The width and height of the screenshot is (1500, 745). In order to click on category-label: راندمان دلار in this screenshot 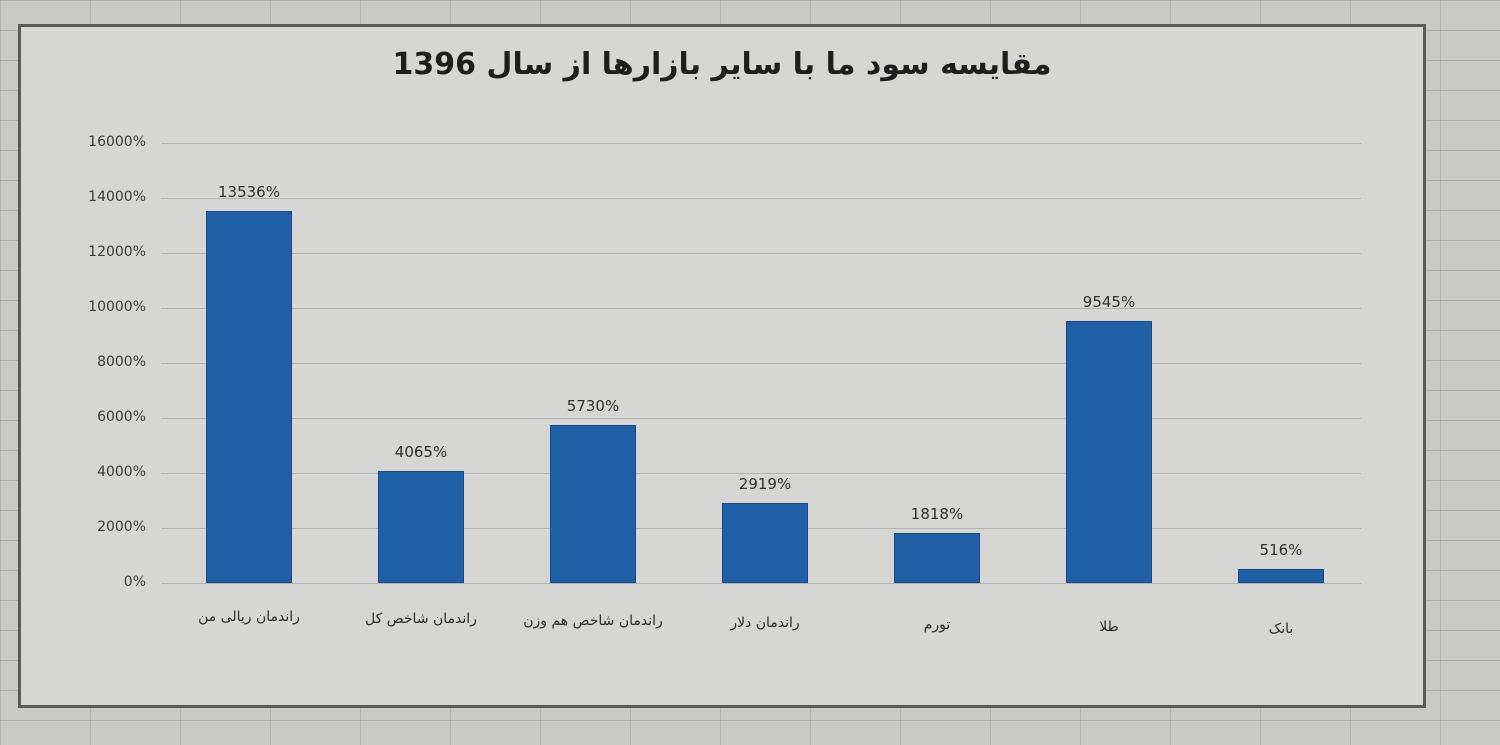, I will do `click(765, 623)`.